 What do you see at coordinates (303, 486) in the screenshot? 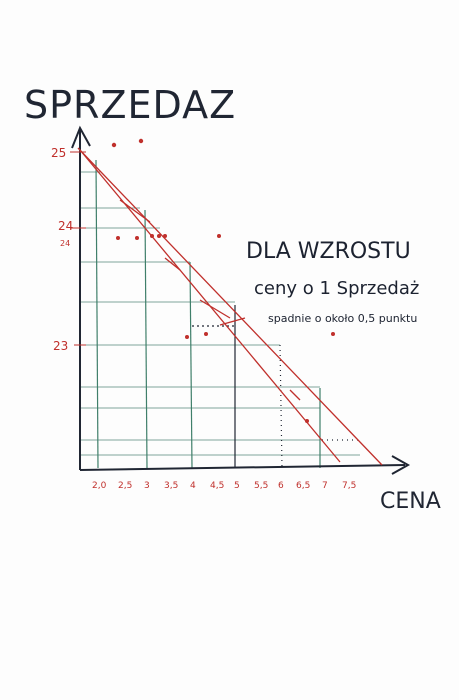
I see `x-tick-label: 6,5` at bounding box center [303, 486].